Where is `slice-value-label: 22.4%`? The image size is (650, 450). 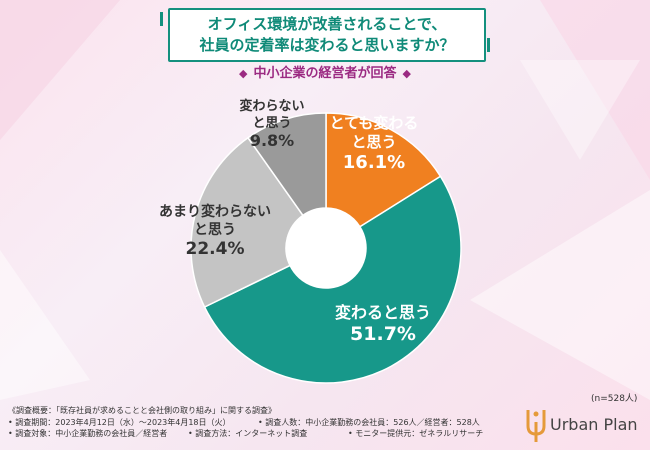 slice-value-label: 22.4% is located at coordinates (215, 249).